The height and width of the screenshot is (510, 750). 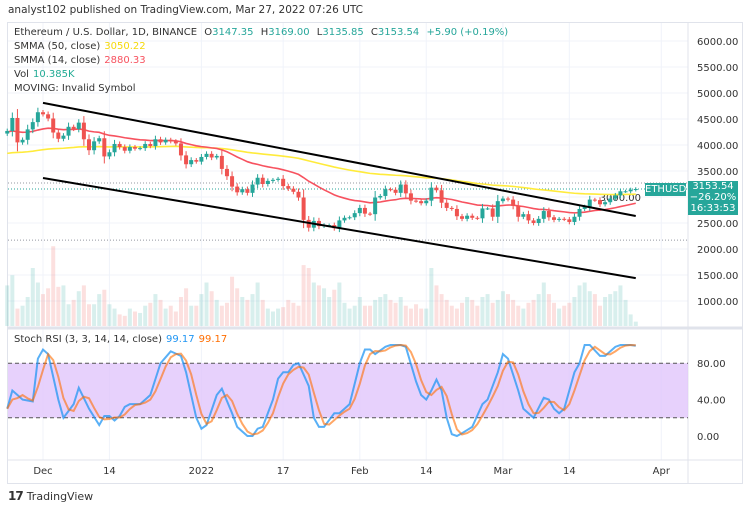 What do you see at coordinates (717, 250) in the screenshot?
I see `price-axis-label: 2000.00` at bounding box center [717, 250].